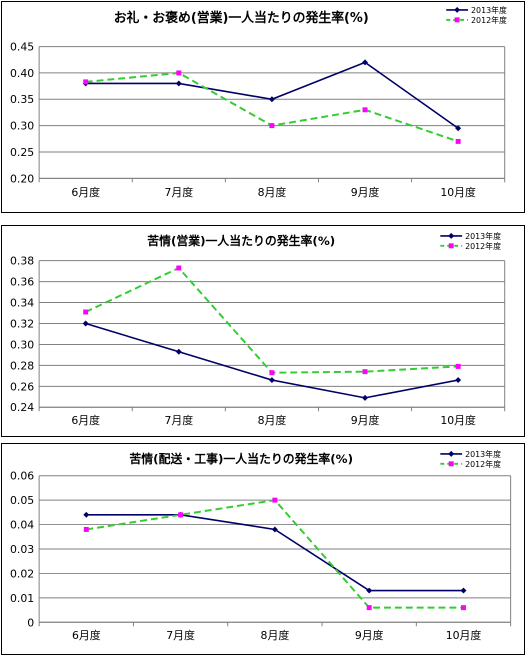  What do you see at coordinates (22, 500) in the screenshot?
I see `y-tick-label: 0.05` at bounding box center [22, 500].